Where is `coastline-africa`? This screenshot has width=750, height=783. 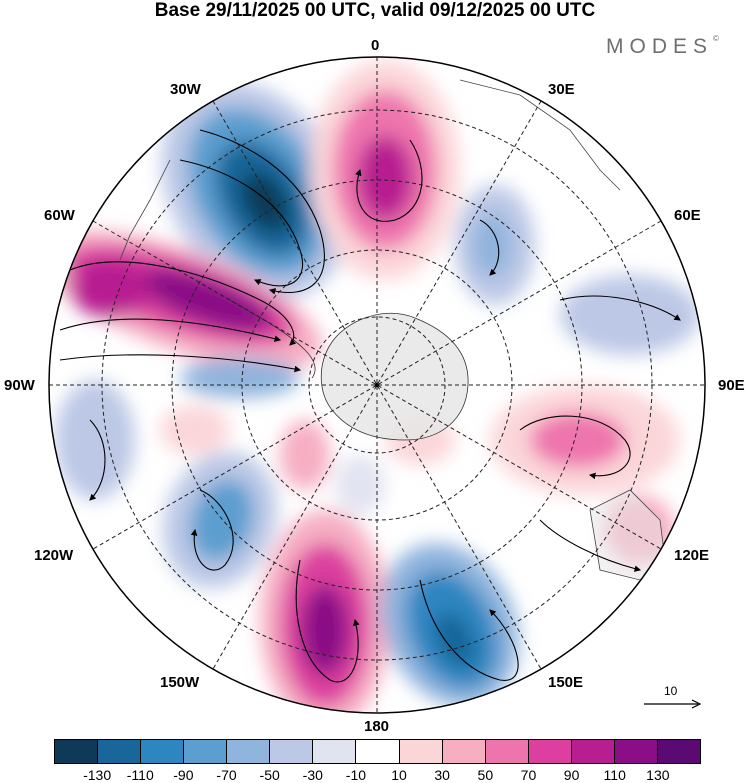
coastline-africa is located at coordinates (540, 135).